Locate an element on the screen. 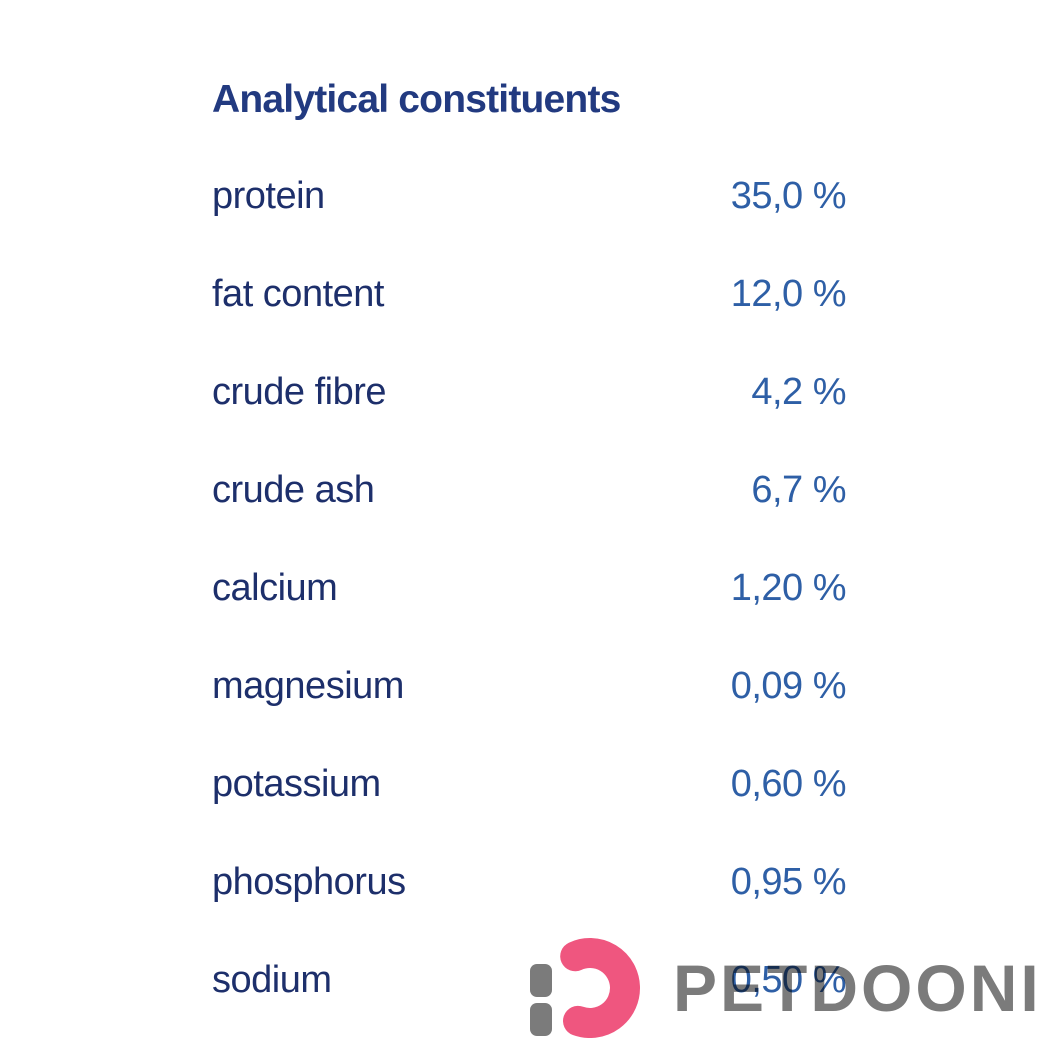 This screenshot has width=1050, height=1050. nutrient-row: magnesium 0,09 % is located at coordinates (529, 686).